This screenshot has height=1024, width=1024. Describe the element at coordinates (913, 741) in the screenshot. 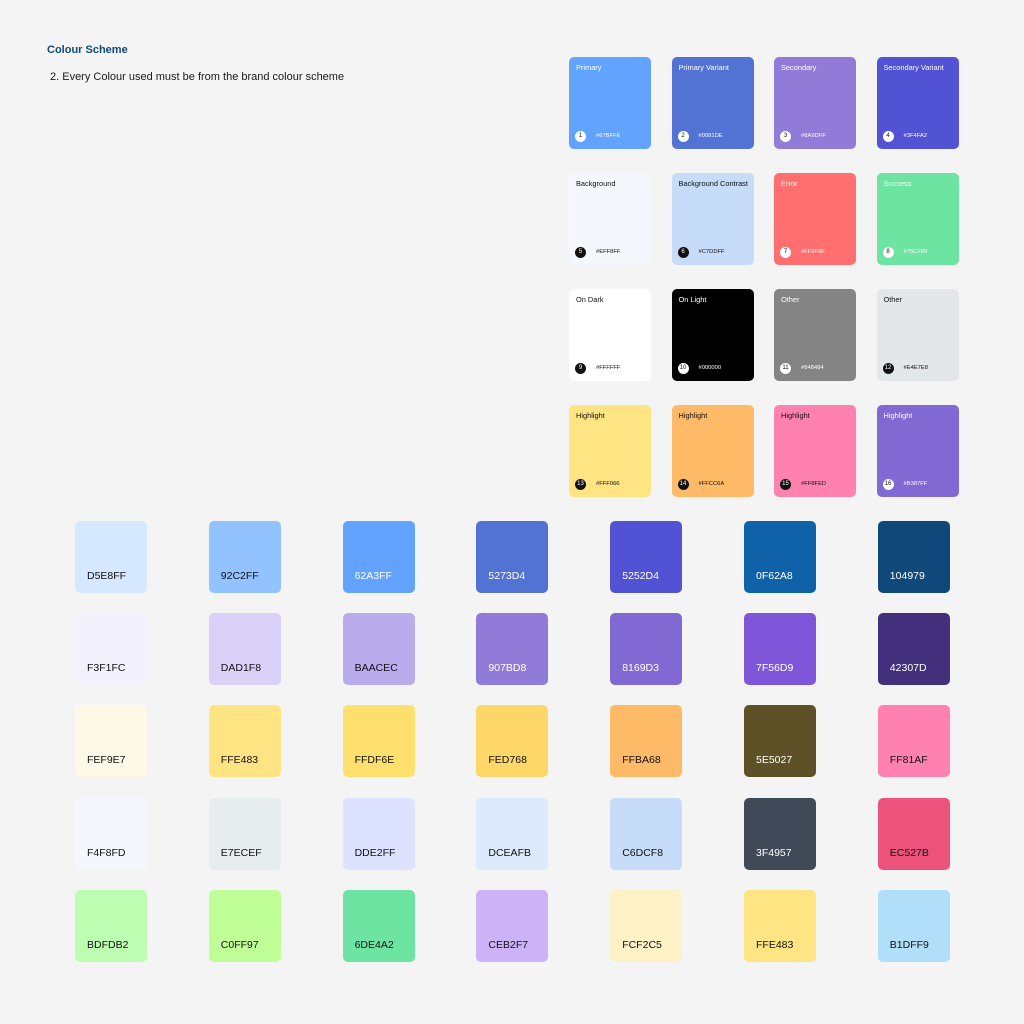

I see `colour-swatch: FF81AF` at that location.